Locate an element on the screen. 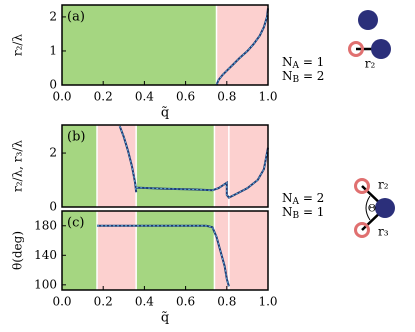  y-tick-label: 180 is located at coordinates (45, 225).